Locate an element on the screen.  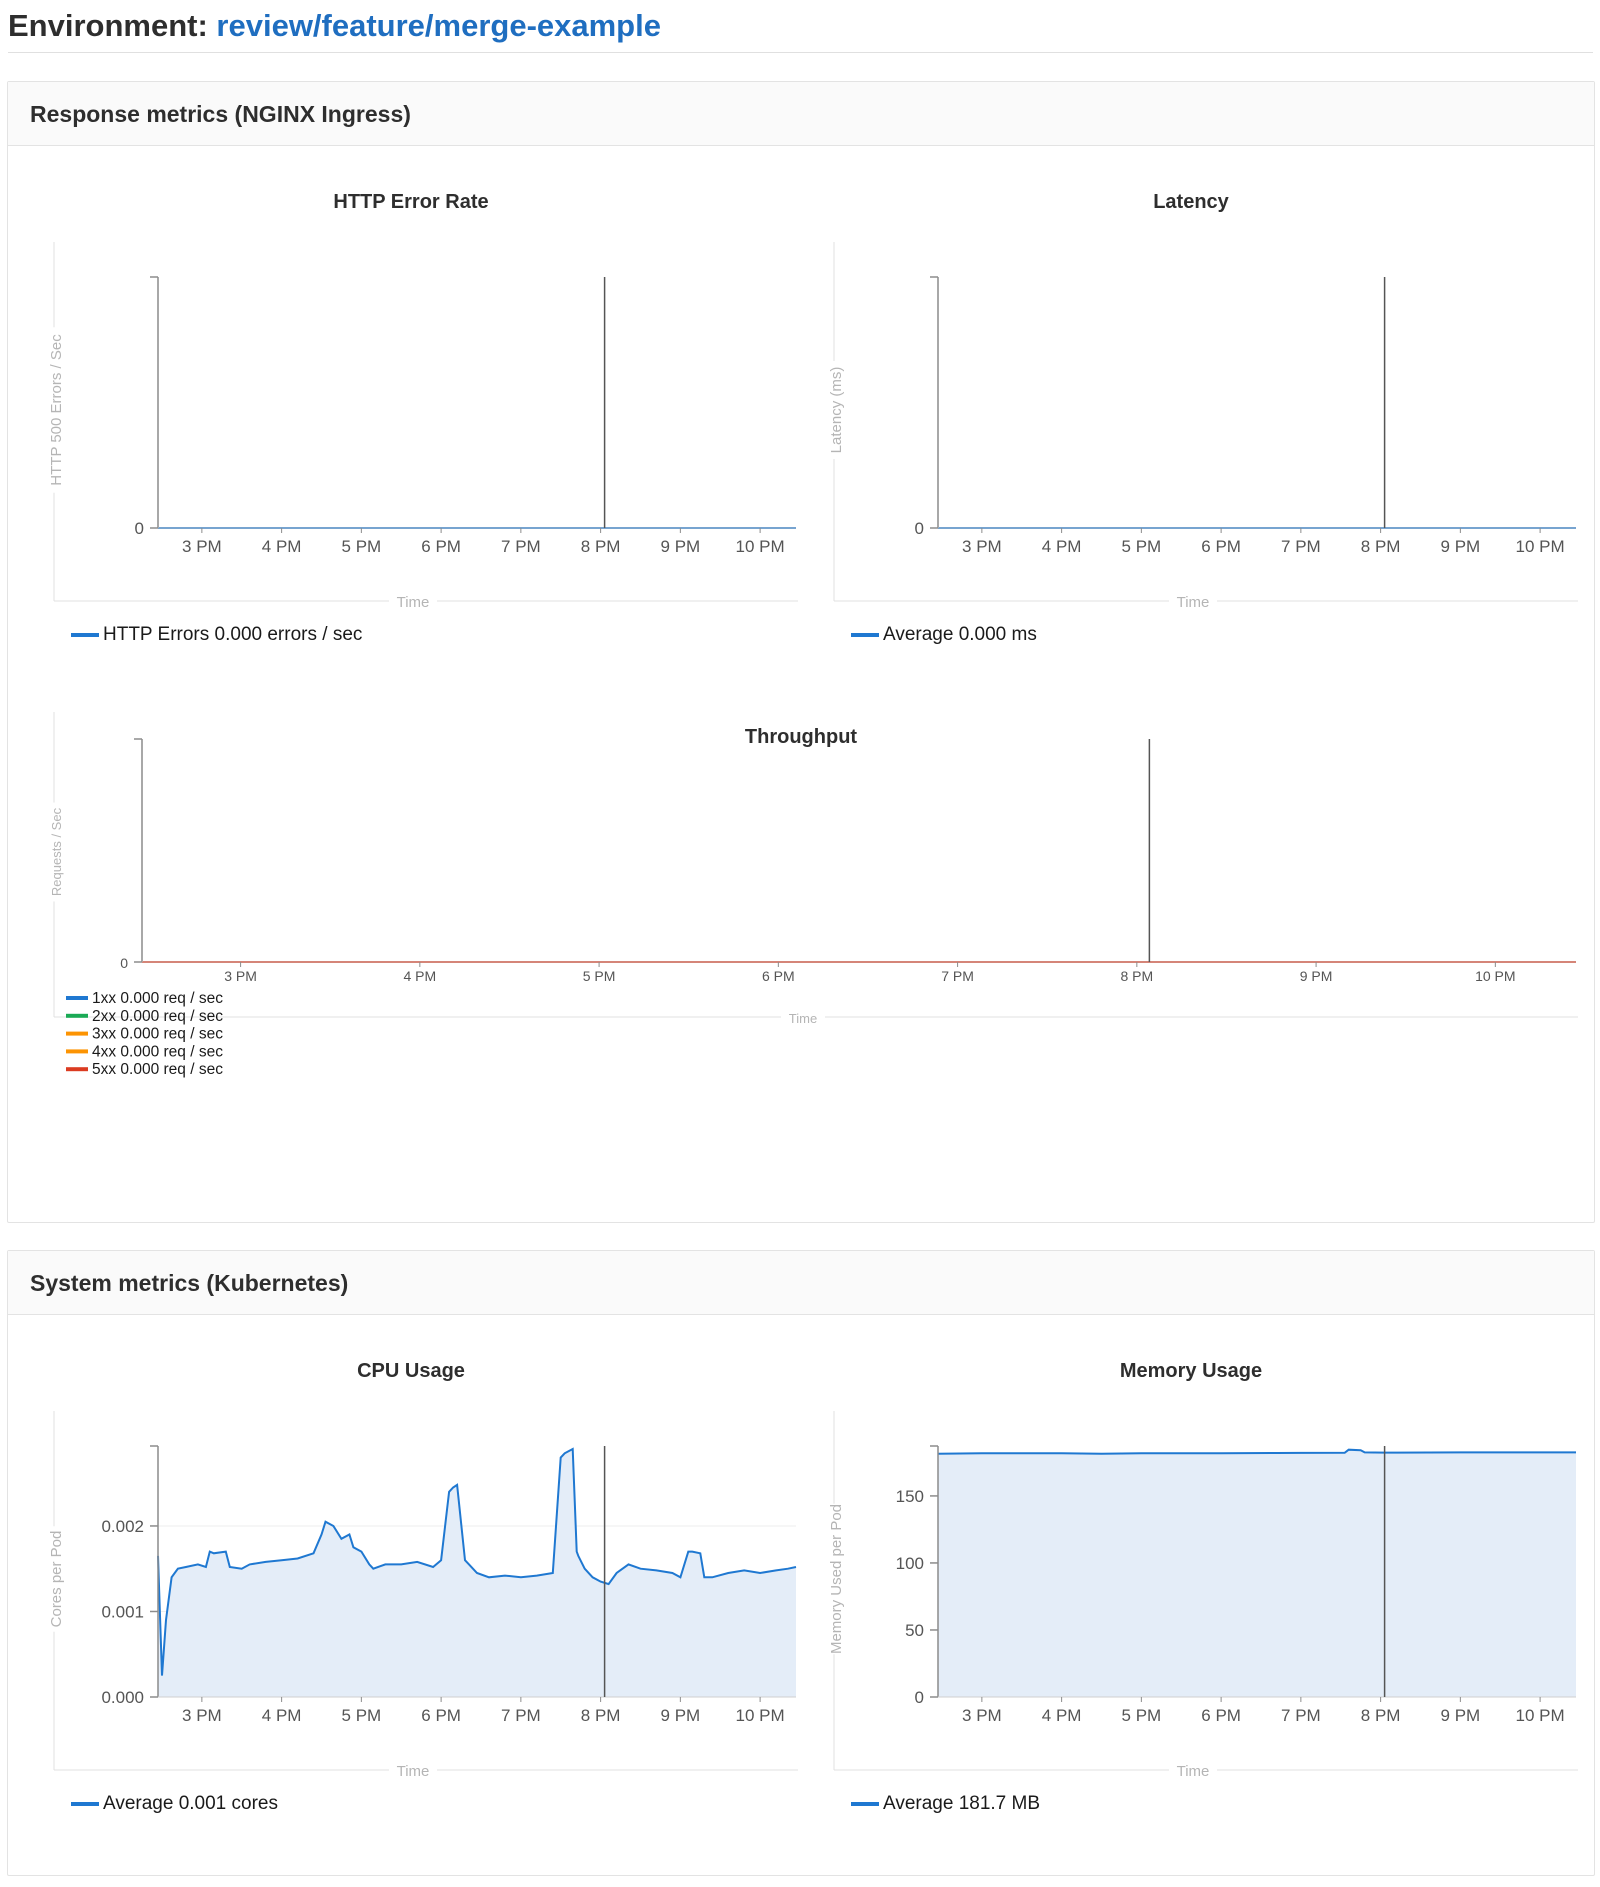
memory-usage-title: Memory Usage is located at coordinates (1191, 1371).